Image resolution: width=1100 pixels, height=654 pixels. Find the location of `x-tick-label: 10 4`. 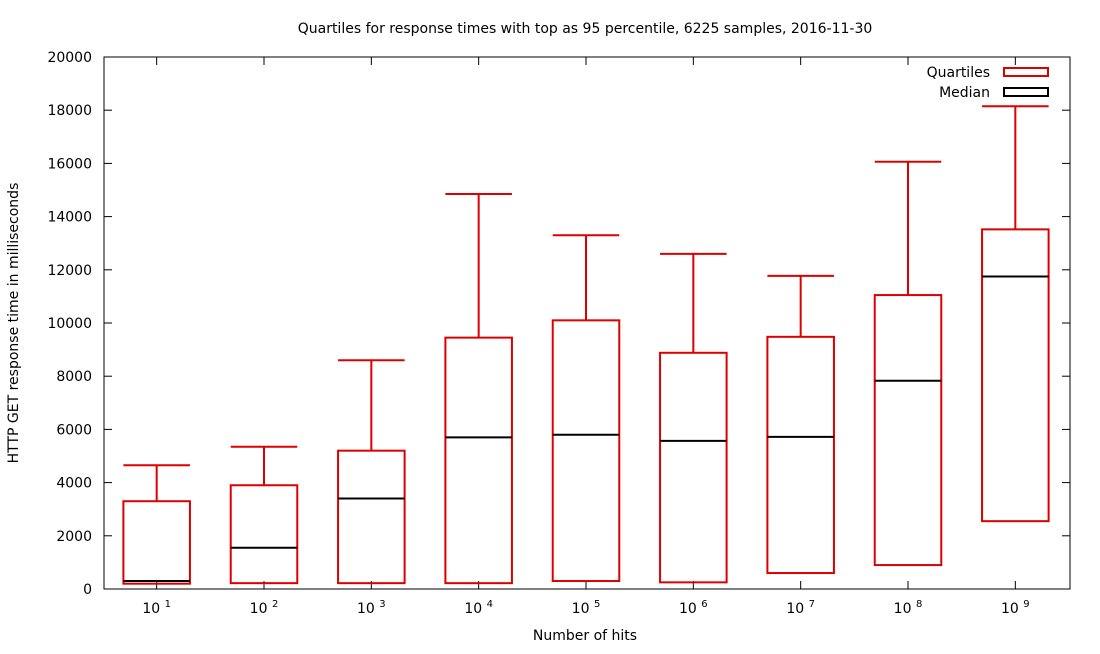

x-tick-label: 10 4 is located at coordinates (478, 608).